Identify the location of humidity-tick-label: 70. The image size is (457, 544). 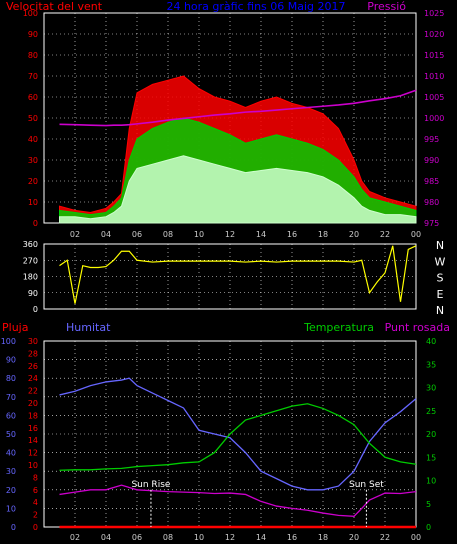
(11, 397).